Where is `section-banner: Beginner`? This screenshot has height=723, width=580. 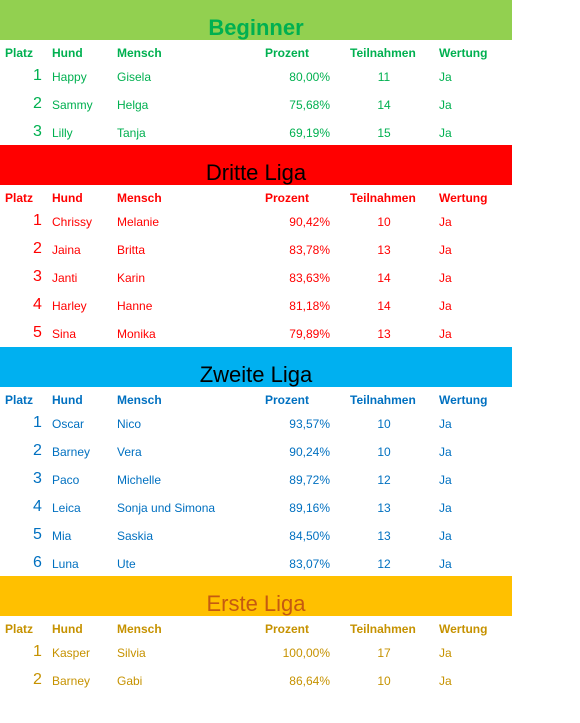 section-banner: Beginner is located at coordinates (256, 20).